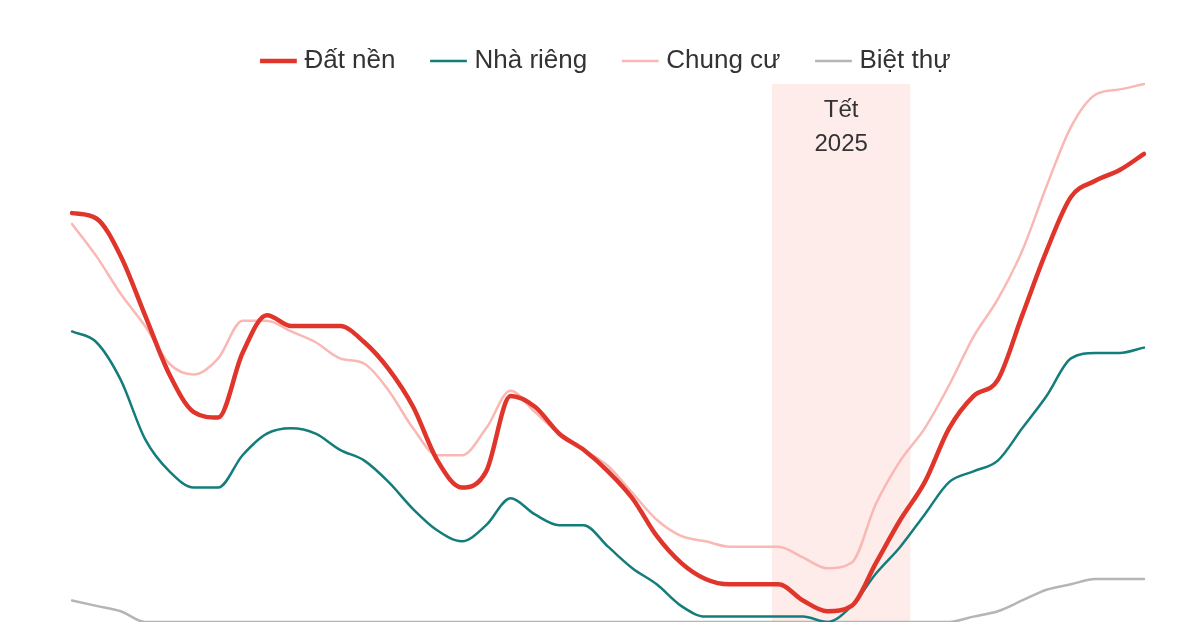 The width and height of the screenshot is (1200, 630). I want to click on annotation: Tết 2025, so click(841, 125).